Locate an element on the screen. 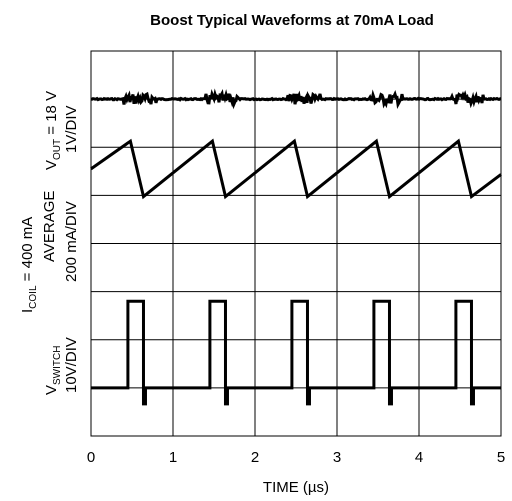 This screenshot has height=501, width=512. vswitch-scale: 10V/DIV is located at coordinates (71, 365).